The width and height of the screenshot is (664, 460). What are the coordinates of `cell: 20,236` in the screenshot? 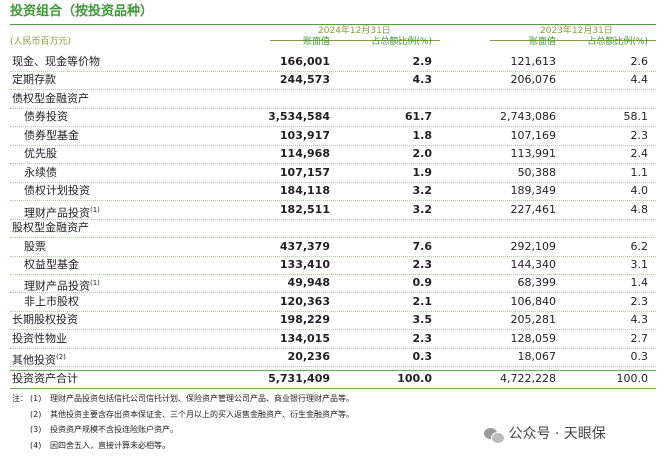 It's located at (308, 357).